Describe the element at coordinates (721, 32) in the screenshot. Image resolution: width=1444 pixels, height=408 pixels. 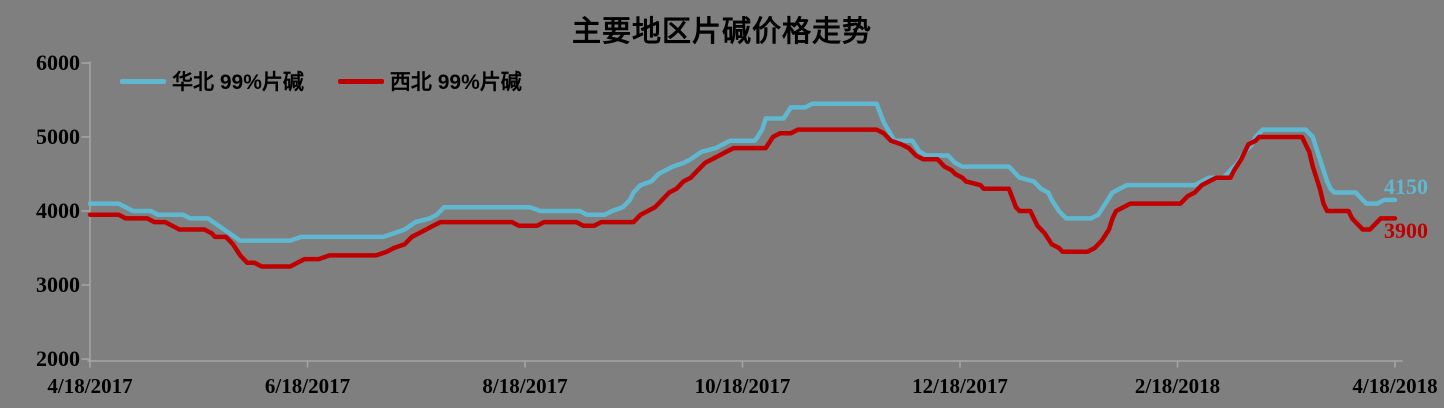
I see `chart-title: 主要地区片碱价格走势` at that location.